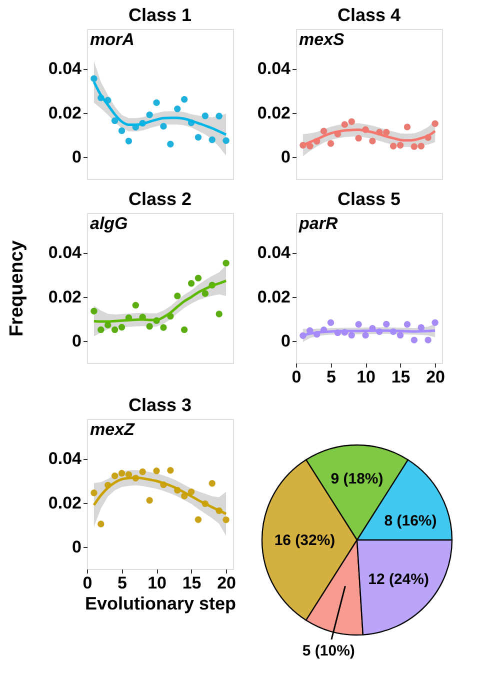  What do you see at coordinates (160, 405) in the screenshot?
I see `chart-title: Class 3` at bounding box center [160, 405].